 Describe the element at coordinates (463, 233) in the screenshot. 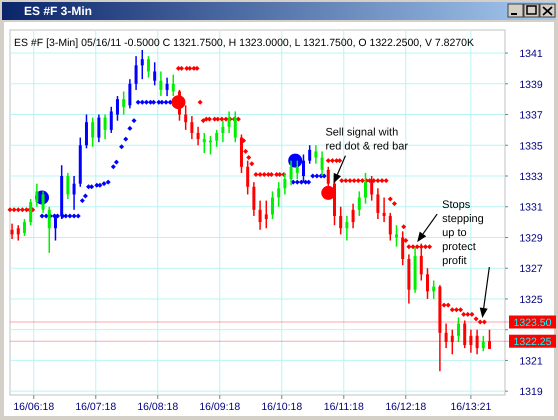

I see `annotation: Stops stepping up to protect profit` at that location.